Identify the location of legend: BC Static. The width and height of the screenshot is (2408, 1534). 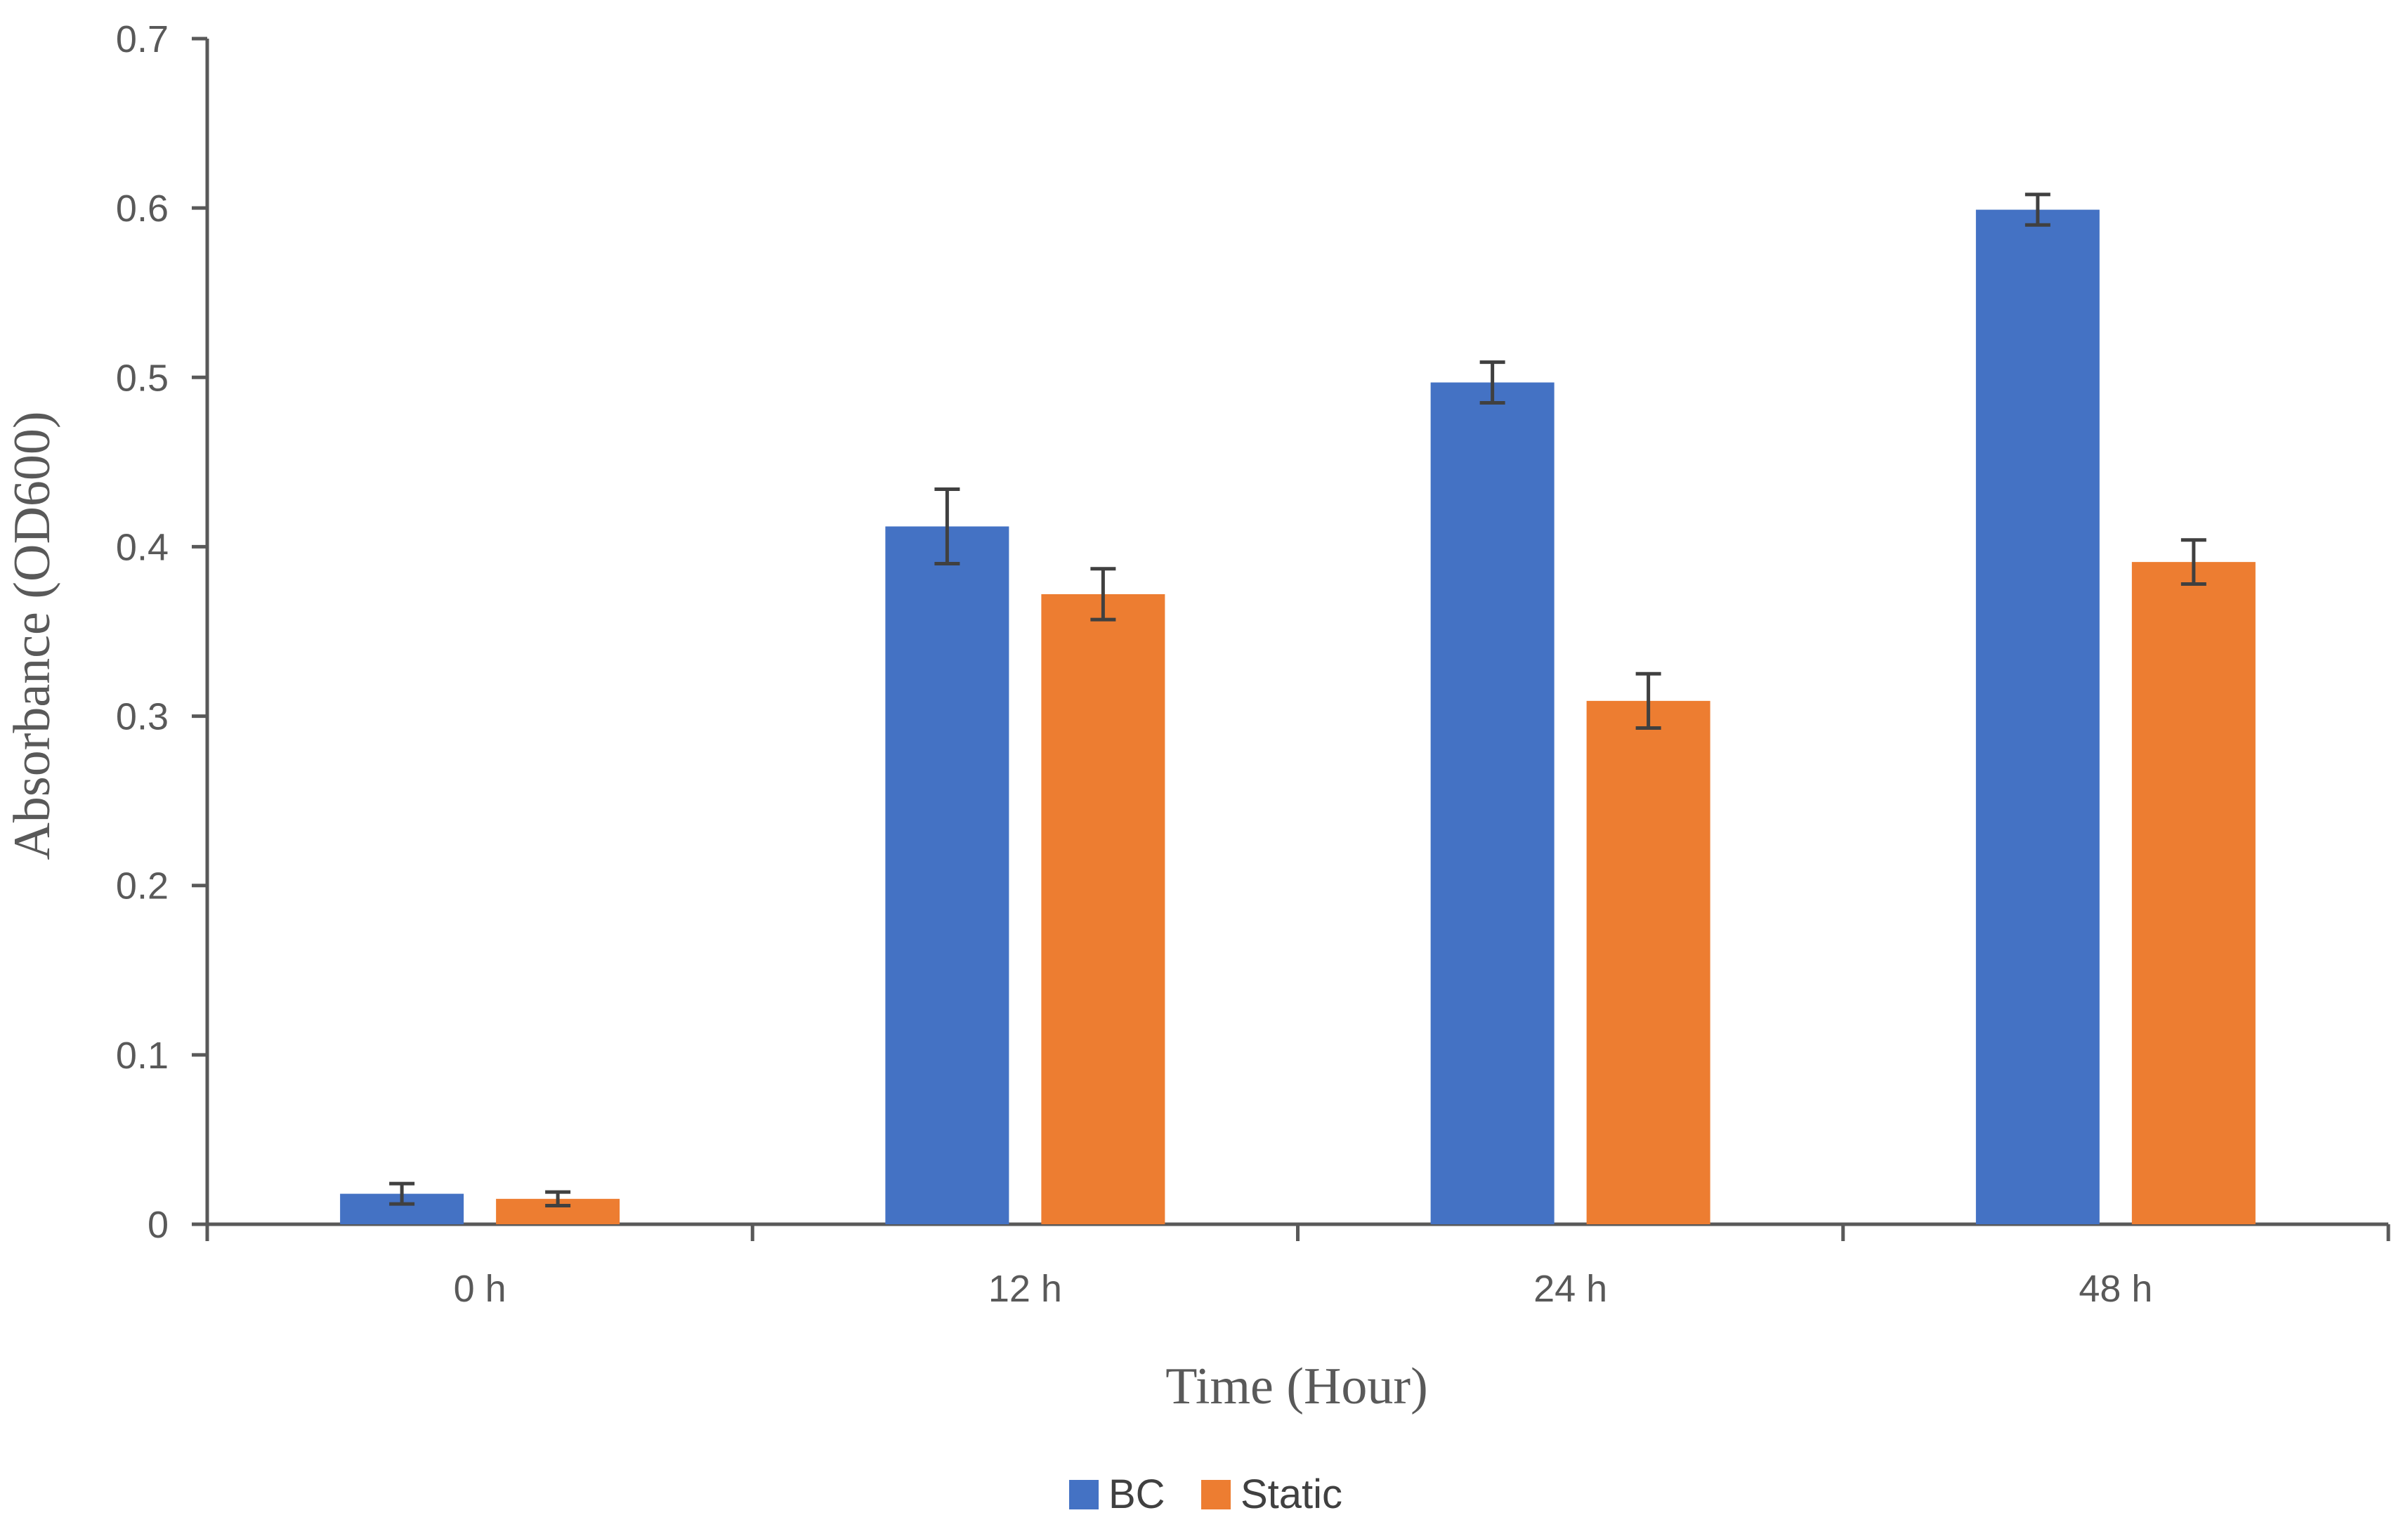
(1206, 1494).